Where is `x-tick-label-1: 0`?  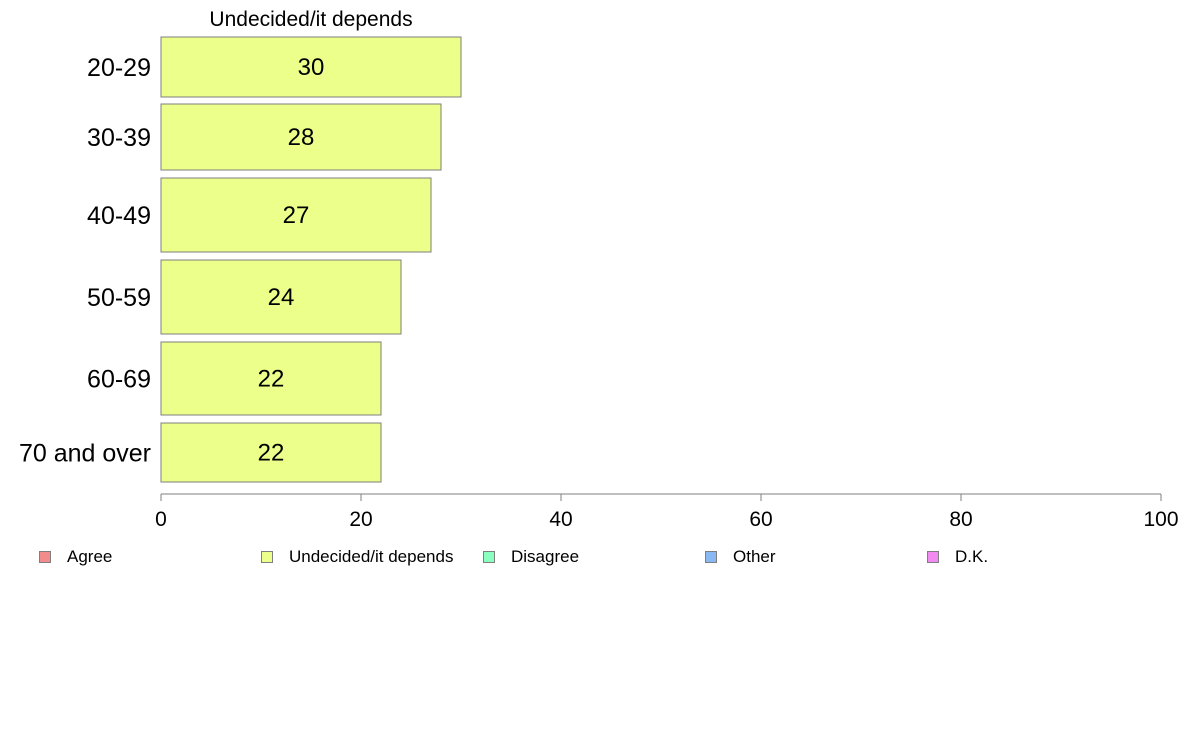 x-tick-label-1: 0 is located at coordinates (161, 519).